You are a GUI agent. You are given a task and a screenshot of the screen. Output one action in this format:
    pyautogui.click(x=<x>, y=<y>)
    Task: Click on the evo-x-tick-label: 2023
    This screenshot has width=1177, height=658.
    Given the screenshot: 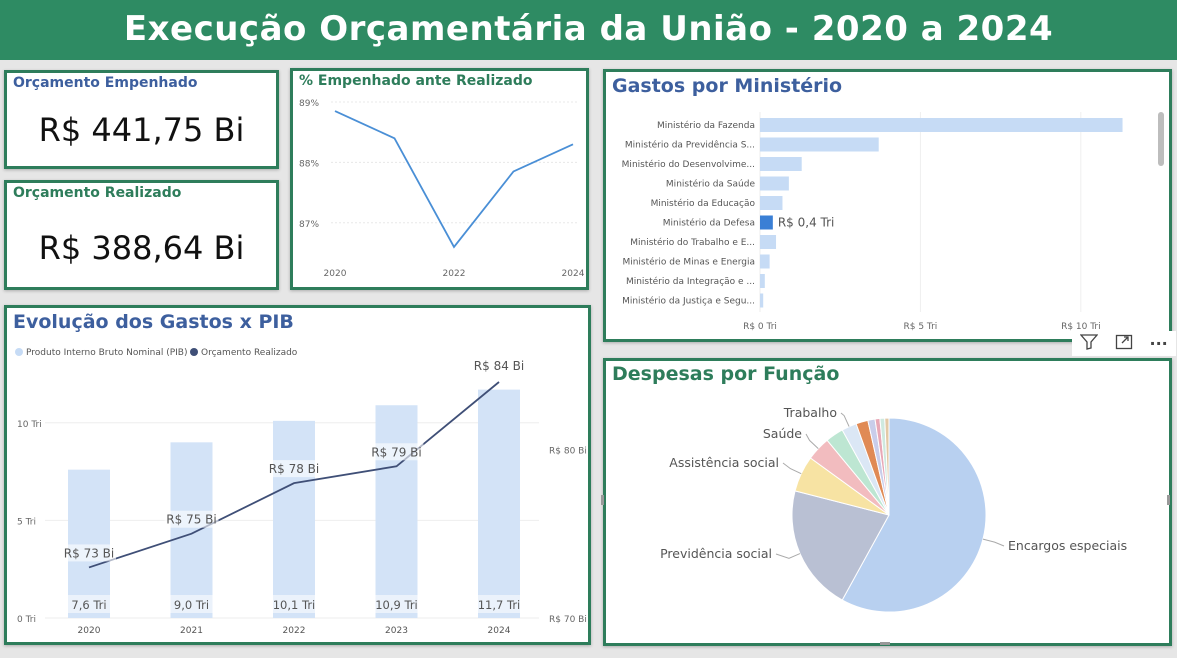 What is the action you would take?
    pyautogui.click(x=396, y=631)
    